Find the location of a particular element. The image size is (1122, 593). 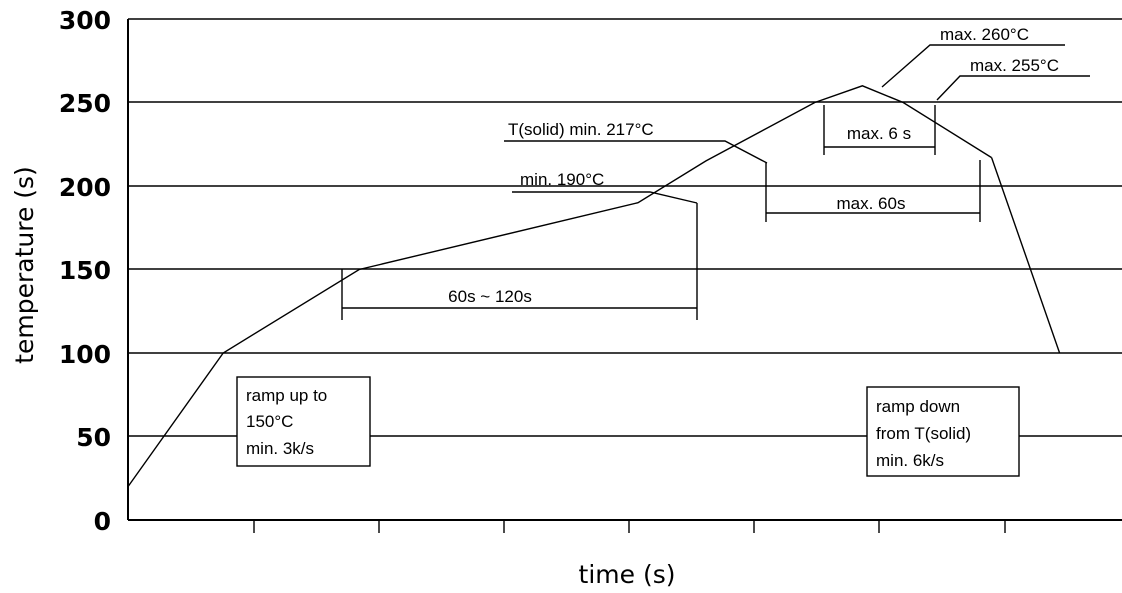

leader-max255 is located at coordinates (1013, 88).